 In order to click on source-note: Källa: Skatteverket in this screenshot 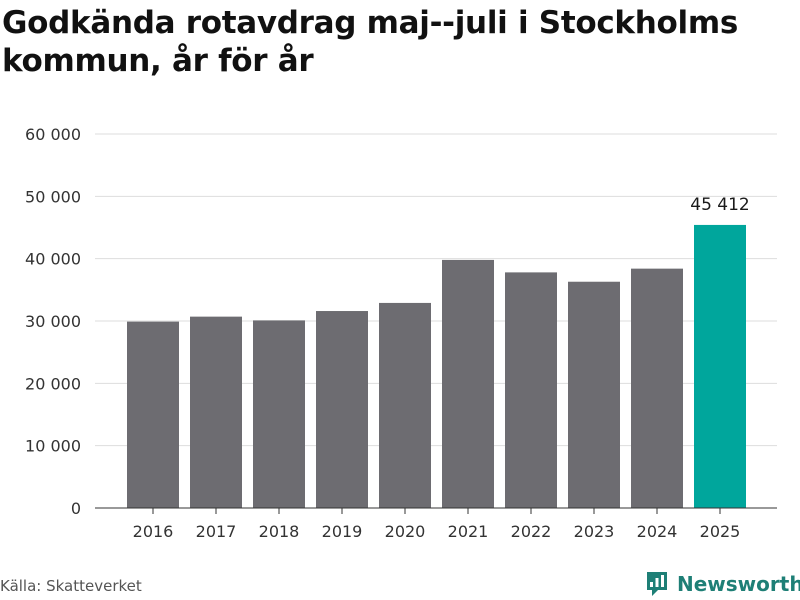, I will do `click(71, 586)`.